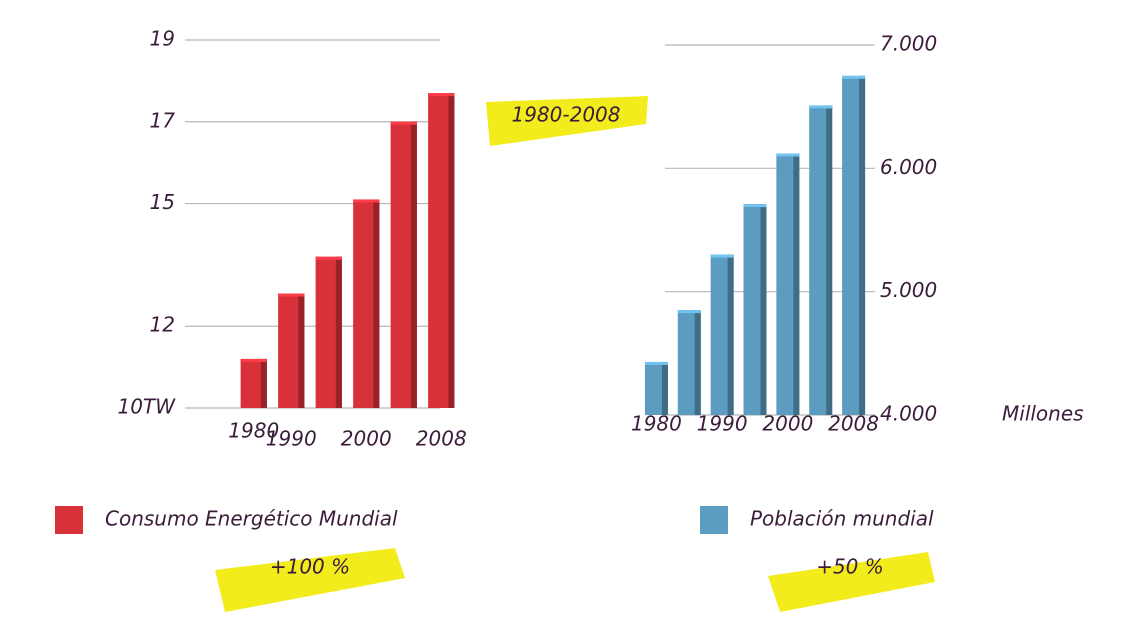 This screenshot has height=624, width=1128. Describe the element at coordinates (1043, 414) in the screenshot. I see `y-axis-label: Millones` at that location.